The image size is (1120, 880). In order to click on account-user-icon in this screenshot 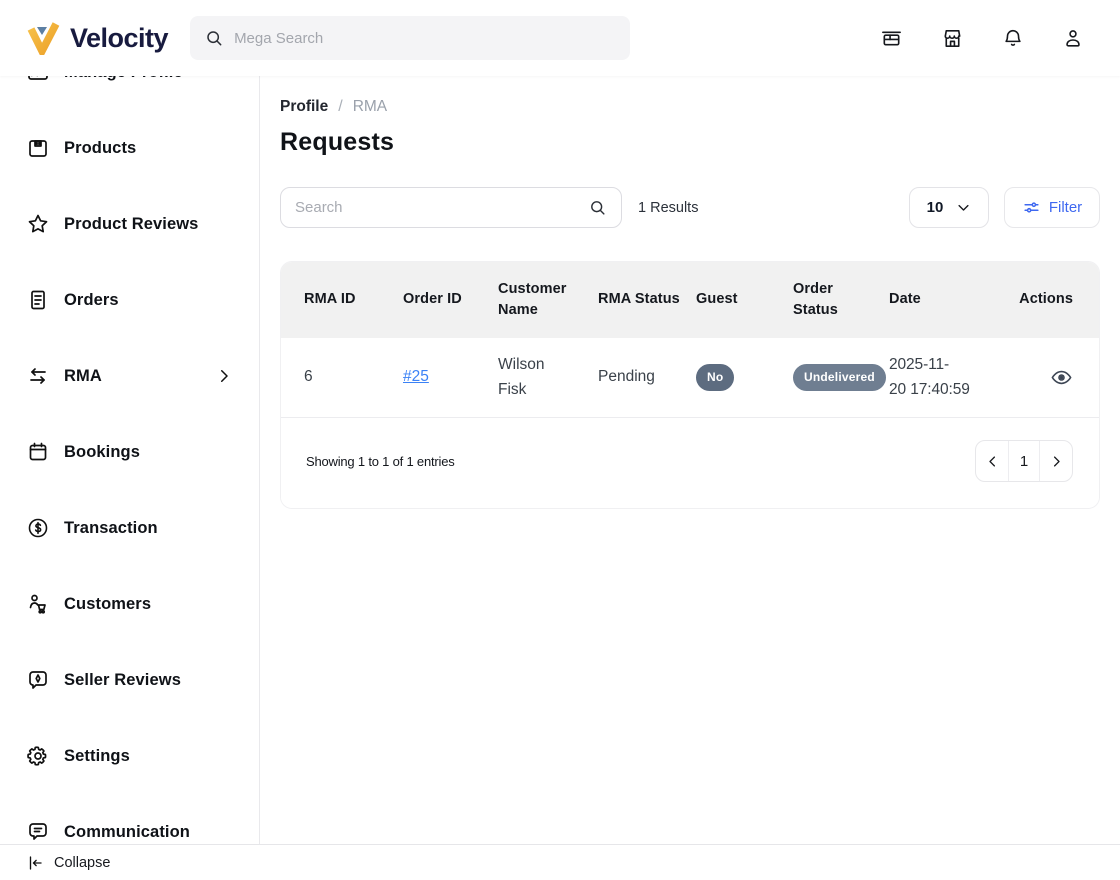, I will do `click(1073, 38)`.